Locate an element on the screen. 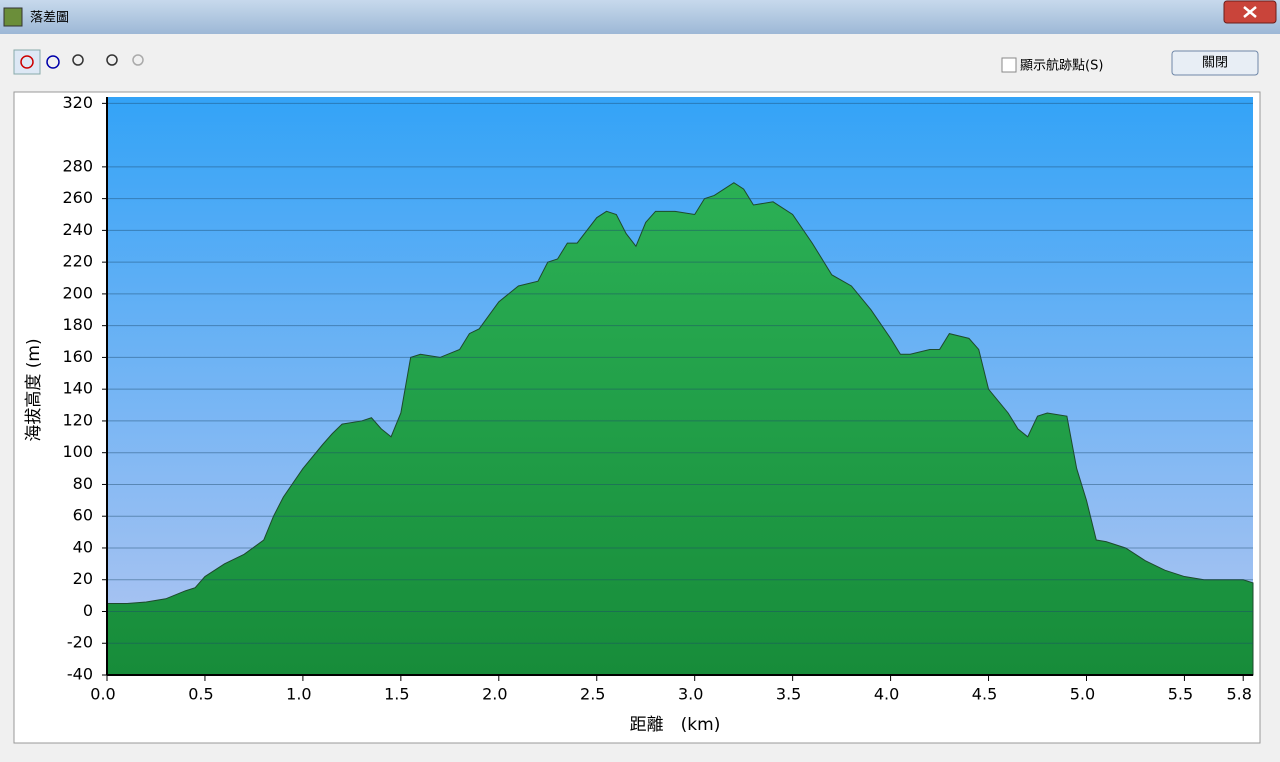  title-bar is located at coordinates (640, 17).